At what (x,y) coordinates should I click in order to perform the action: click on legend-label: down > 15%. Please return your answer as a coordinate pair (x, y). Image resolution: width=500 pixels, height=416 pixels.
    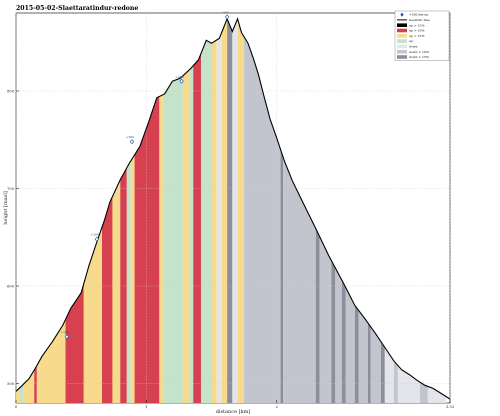
    Looking at the image, I should click on (419, 57).